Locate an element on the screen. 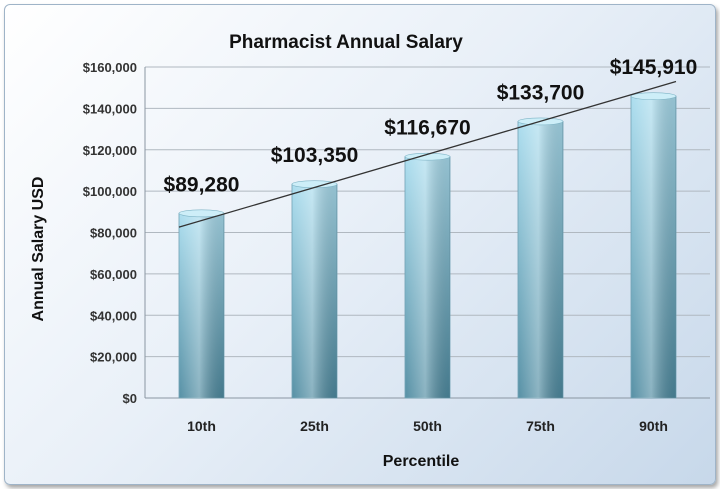 This screenshot has height=489, width=720. y-tick-label: $0 is located at coordinates (130, 398).